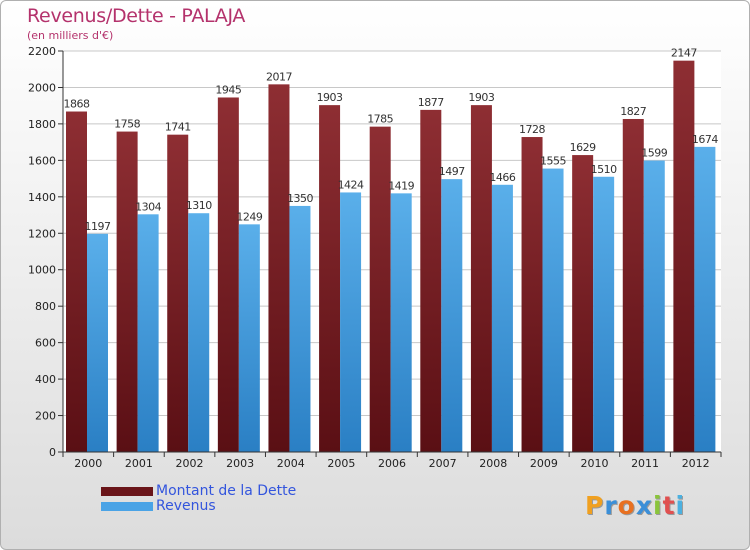 Image resolution: width=750 pixels, height=550 pixels. Describe the element at coordinates (45, 416) in the screenshot. I see `y-tick-label: 200` at that location.